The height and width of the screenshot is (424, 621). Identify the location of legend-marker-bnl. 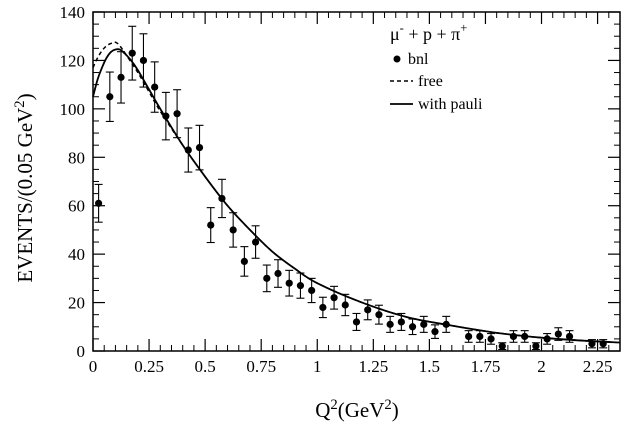
(397, 59).